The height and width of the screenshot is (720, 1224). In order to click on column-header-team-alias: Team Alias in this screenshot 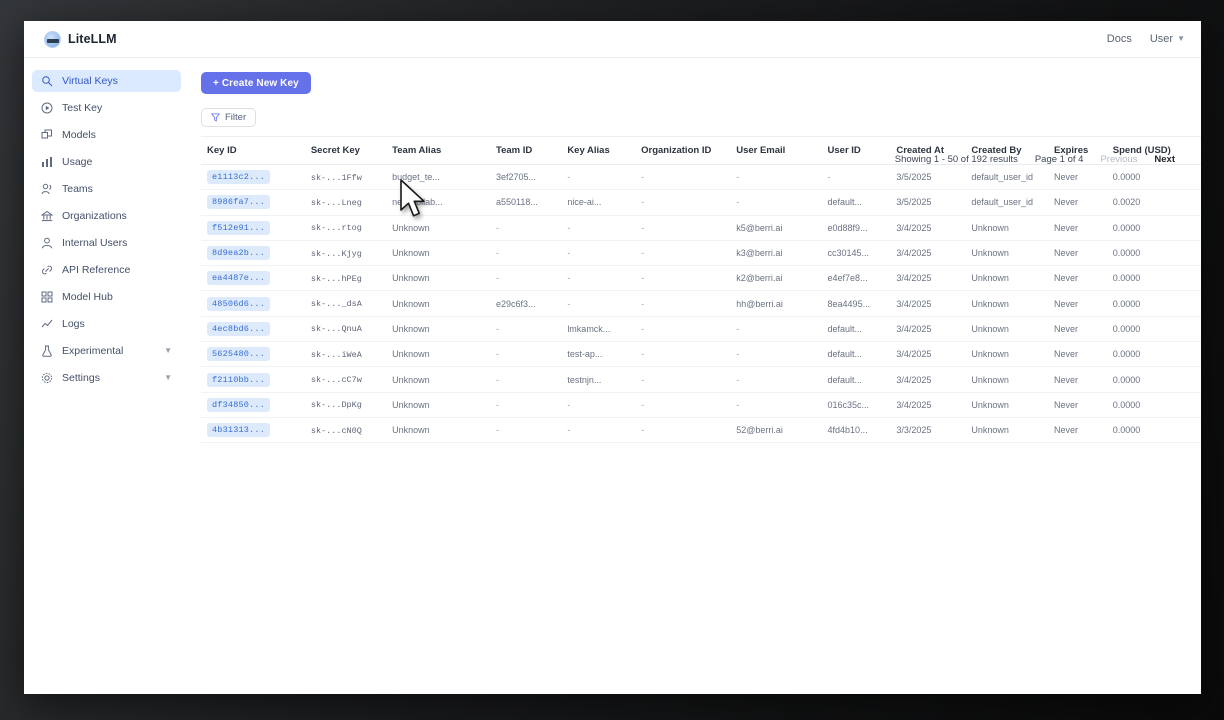, I will do `click(438, 151)`.